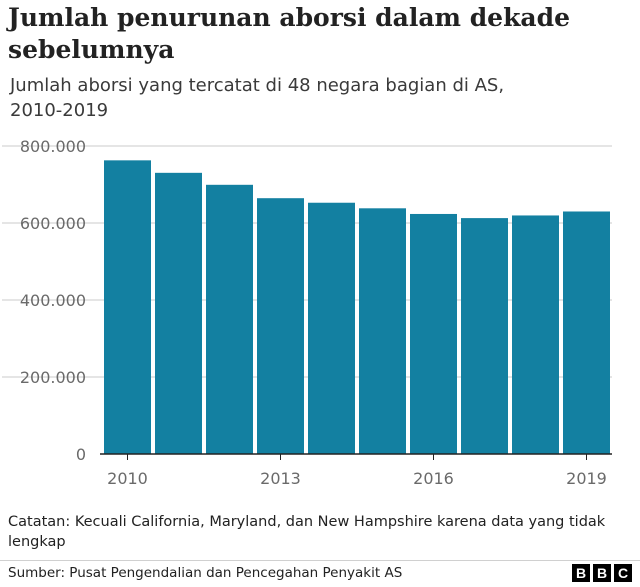  I want to click on y-tick-label: 0, so click(81, 454).